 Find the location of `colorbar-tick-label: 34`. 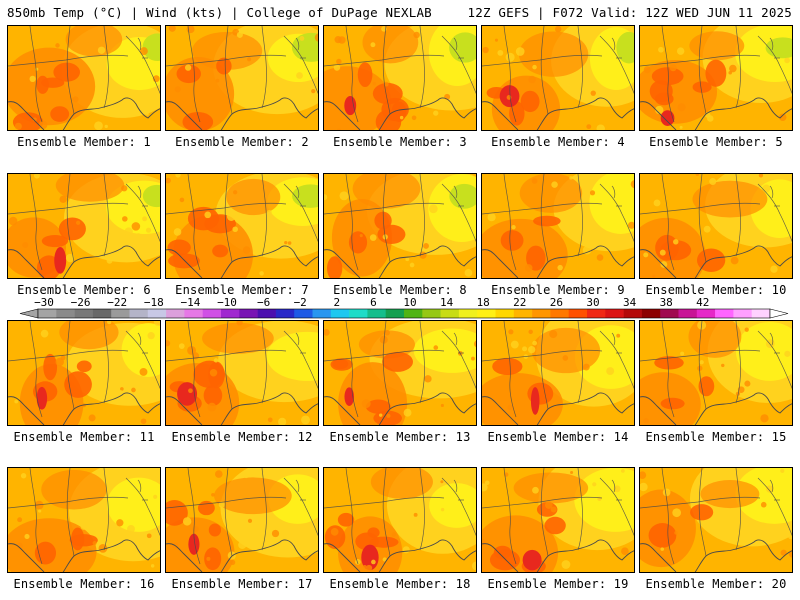

colorbar-tick-label: 34 is located at coordinates (630, 302).